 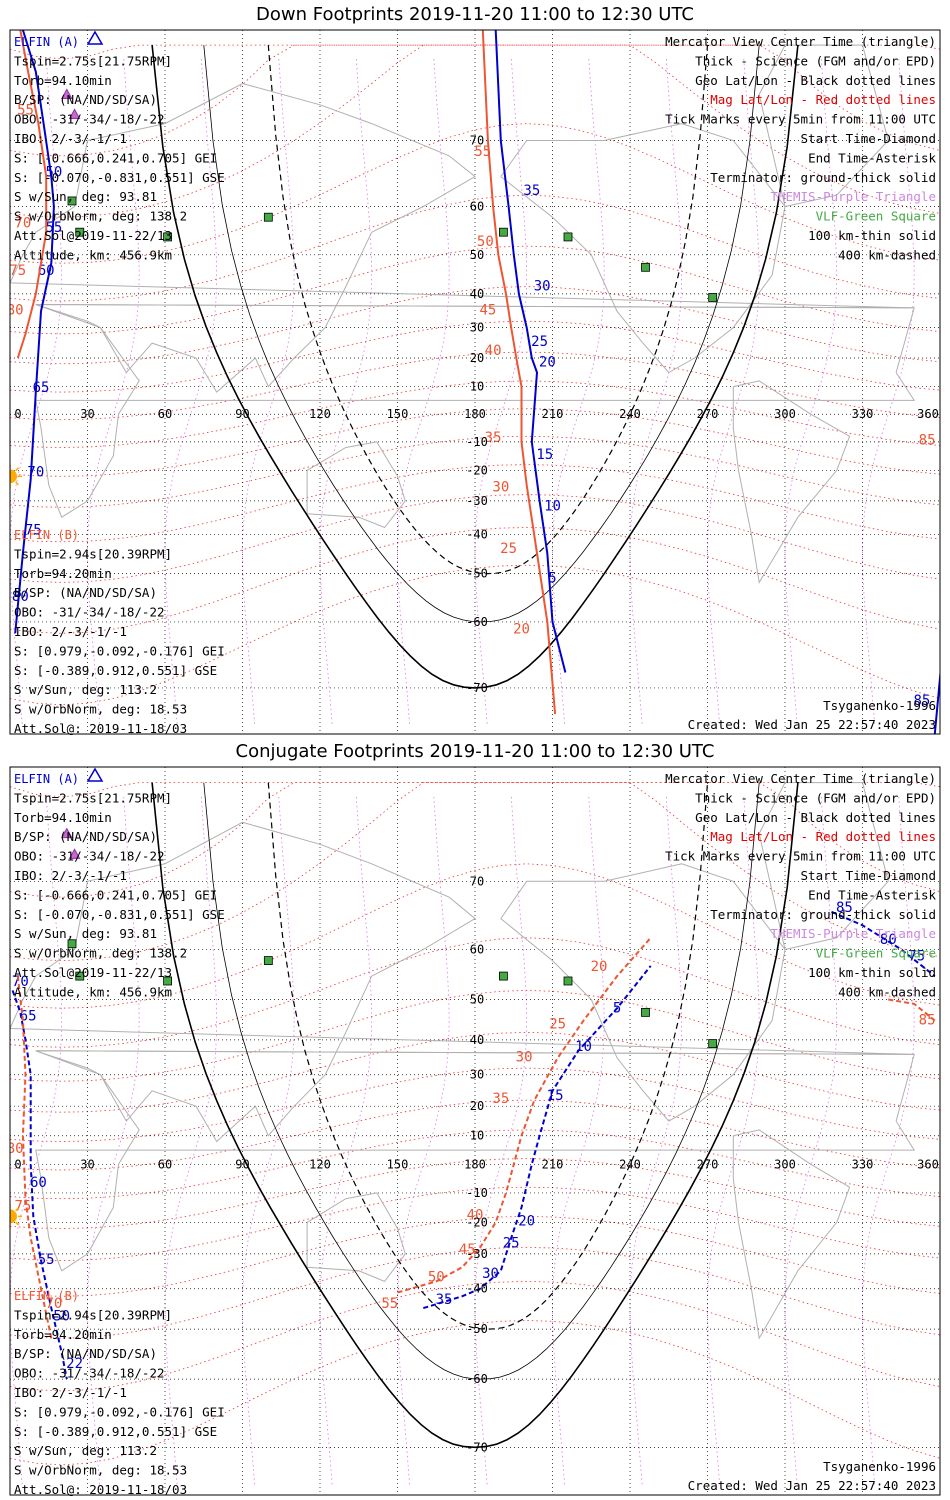 What do you see at coordinates (477, 1040) in the screenshot?
I see `lat-tick-label: 40` at bounding box center [477, 1040].